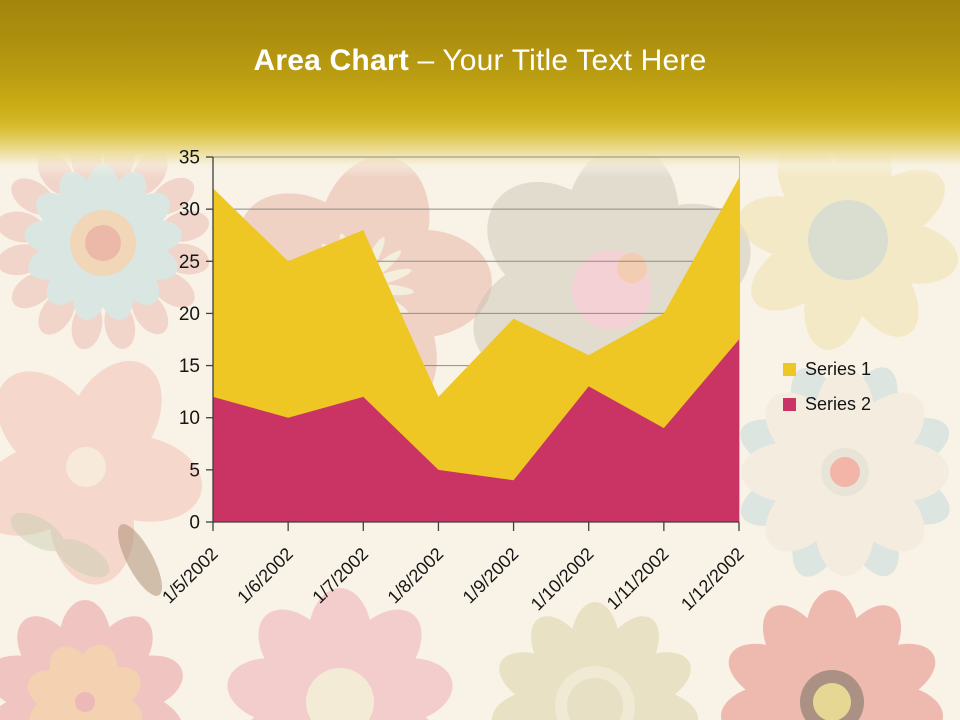 Image resolution: width=960 pixels, height=720 pixels. Describe the element at coordinates (416, 576) in the screenshot. I see `x-tick-label: 1/8/2002` at that location.